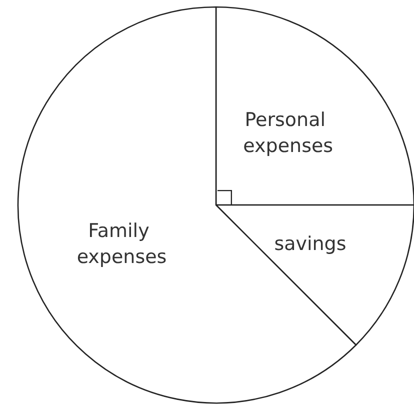  Describe the element at coordinates (288, 132) in the screenshot. I see `slice-label: Personal expenses` at that location.